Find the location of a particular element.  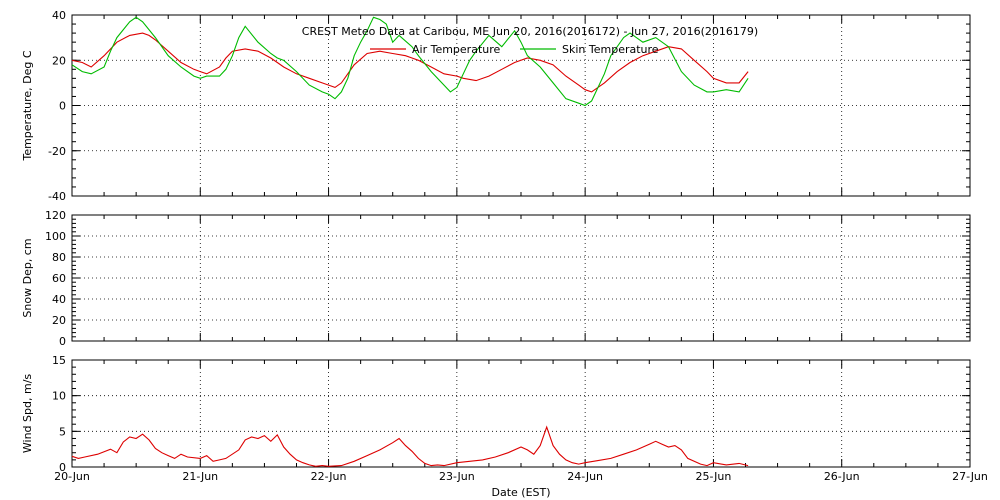

y-tick-label: 10 is located at coordinates (59, 396).